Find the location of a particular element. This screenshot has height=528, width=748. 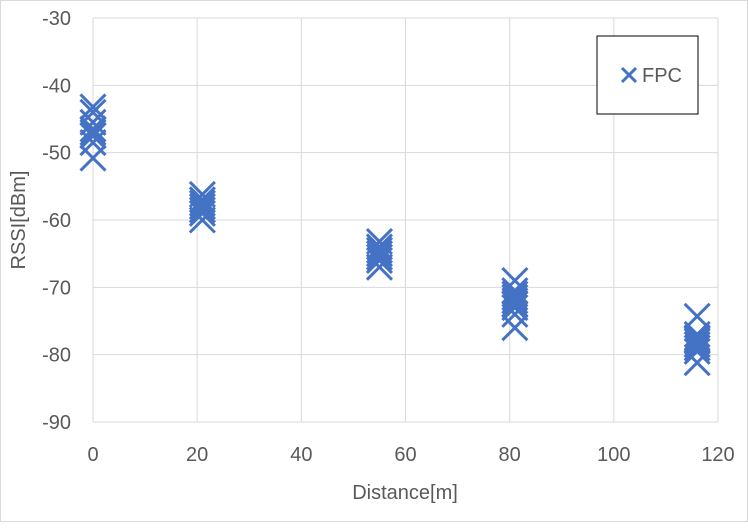

y-axis-label: RSSI[dBm] is located at coordinates (19, 220).